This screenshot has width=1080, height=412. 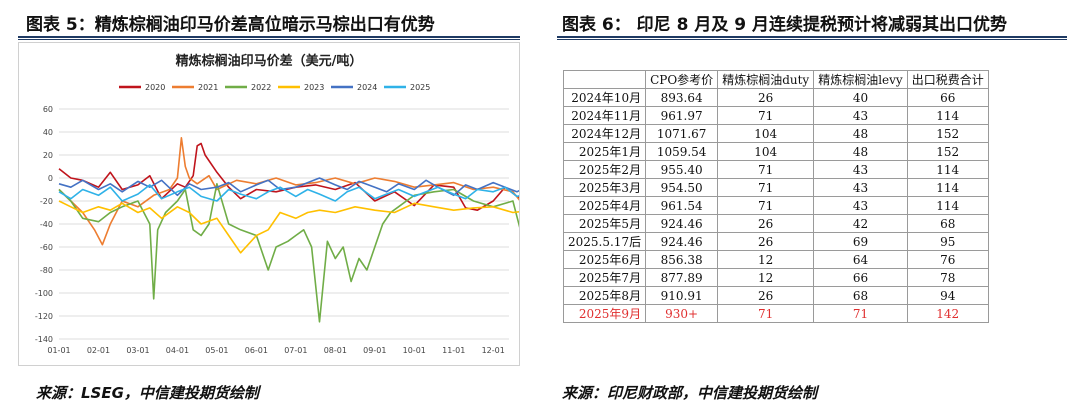 I want to click on y-tick-label: -60, so click(x=46, y=247).